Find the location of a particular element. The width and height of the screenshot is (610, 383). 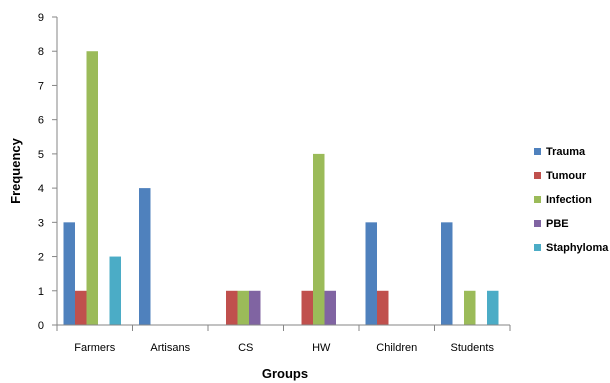

y-tick-label: 0 is located at coordinates (41, 326).